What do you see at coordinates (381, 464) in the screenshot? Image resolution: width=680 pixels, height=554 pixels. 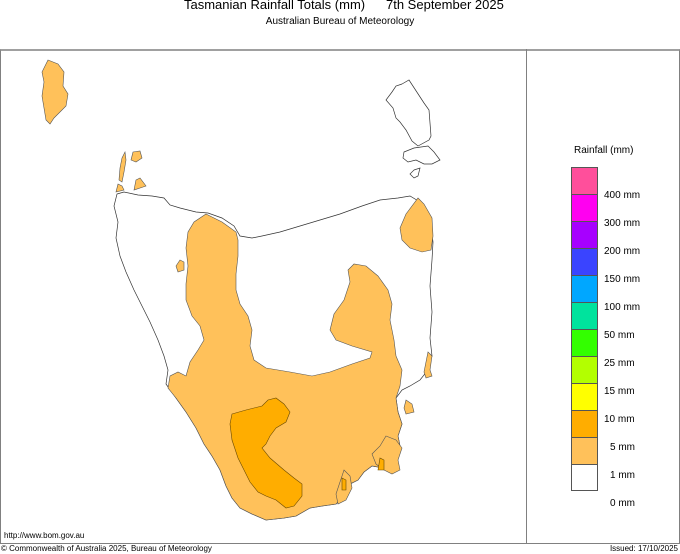 I see `tasman-heavier-patch` at bounding box center [381, 464].